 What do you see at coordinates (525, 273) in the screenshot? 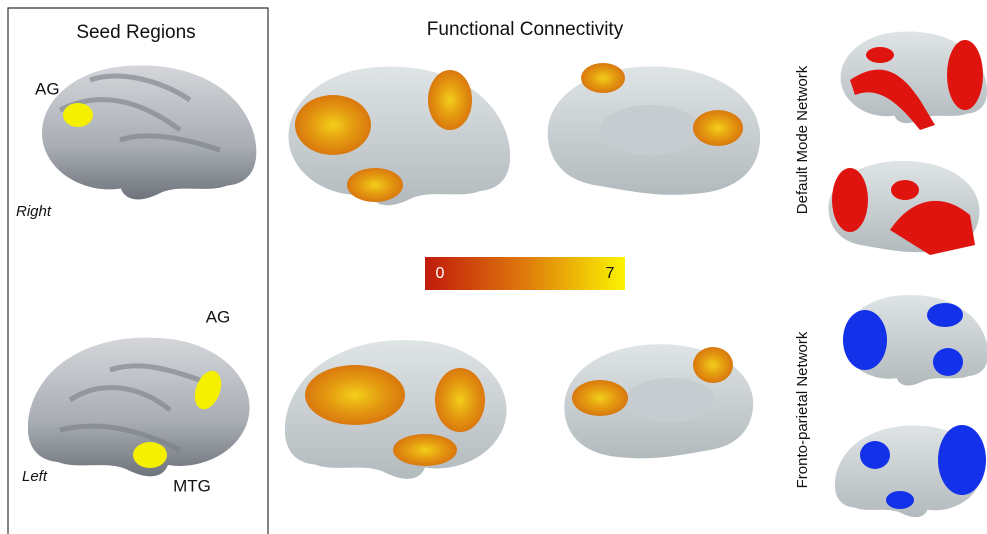
I see `colorbar` at bounding box center [525, 273].